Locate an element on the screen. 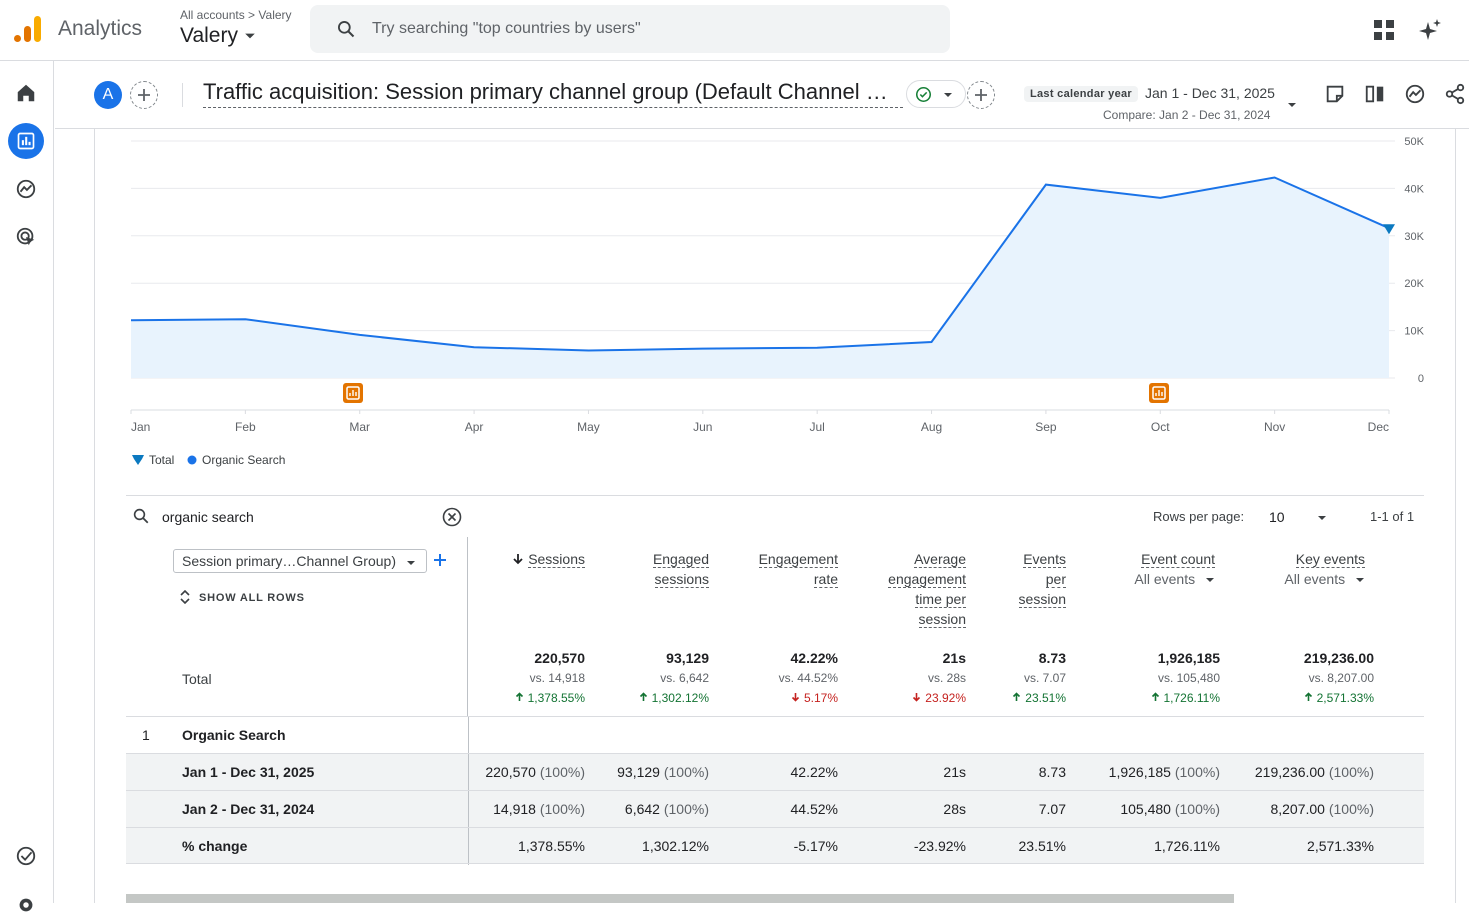  left-nav is located at coordinates (27, 486).